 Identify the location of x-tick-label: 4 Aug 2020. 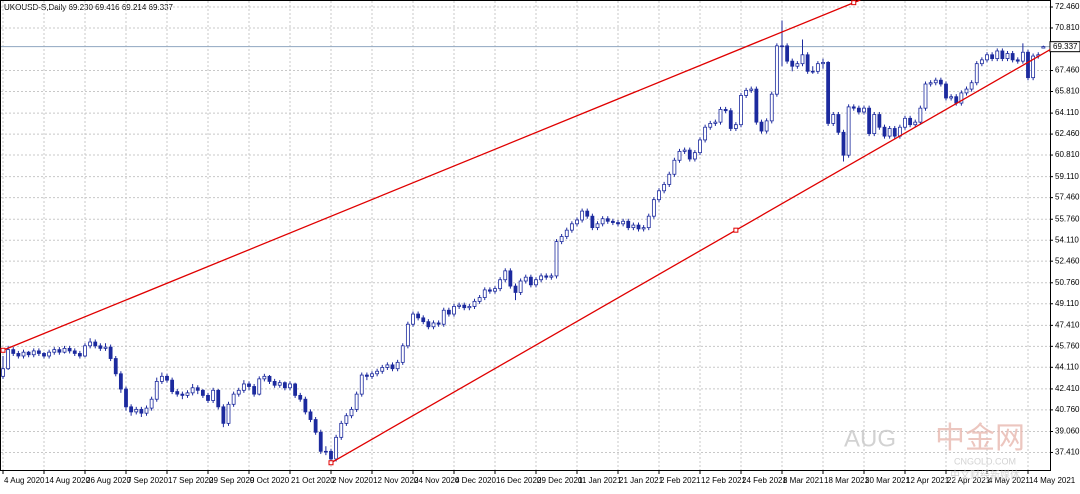
(24, 480).